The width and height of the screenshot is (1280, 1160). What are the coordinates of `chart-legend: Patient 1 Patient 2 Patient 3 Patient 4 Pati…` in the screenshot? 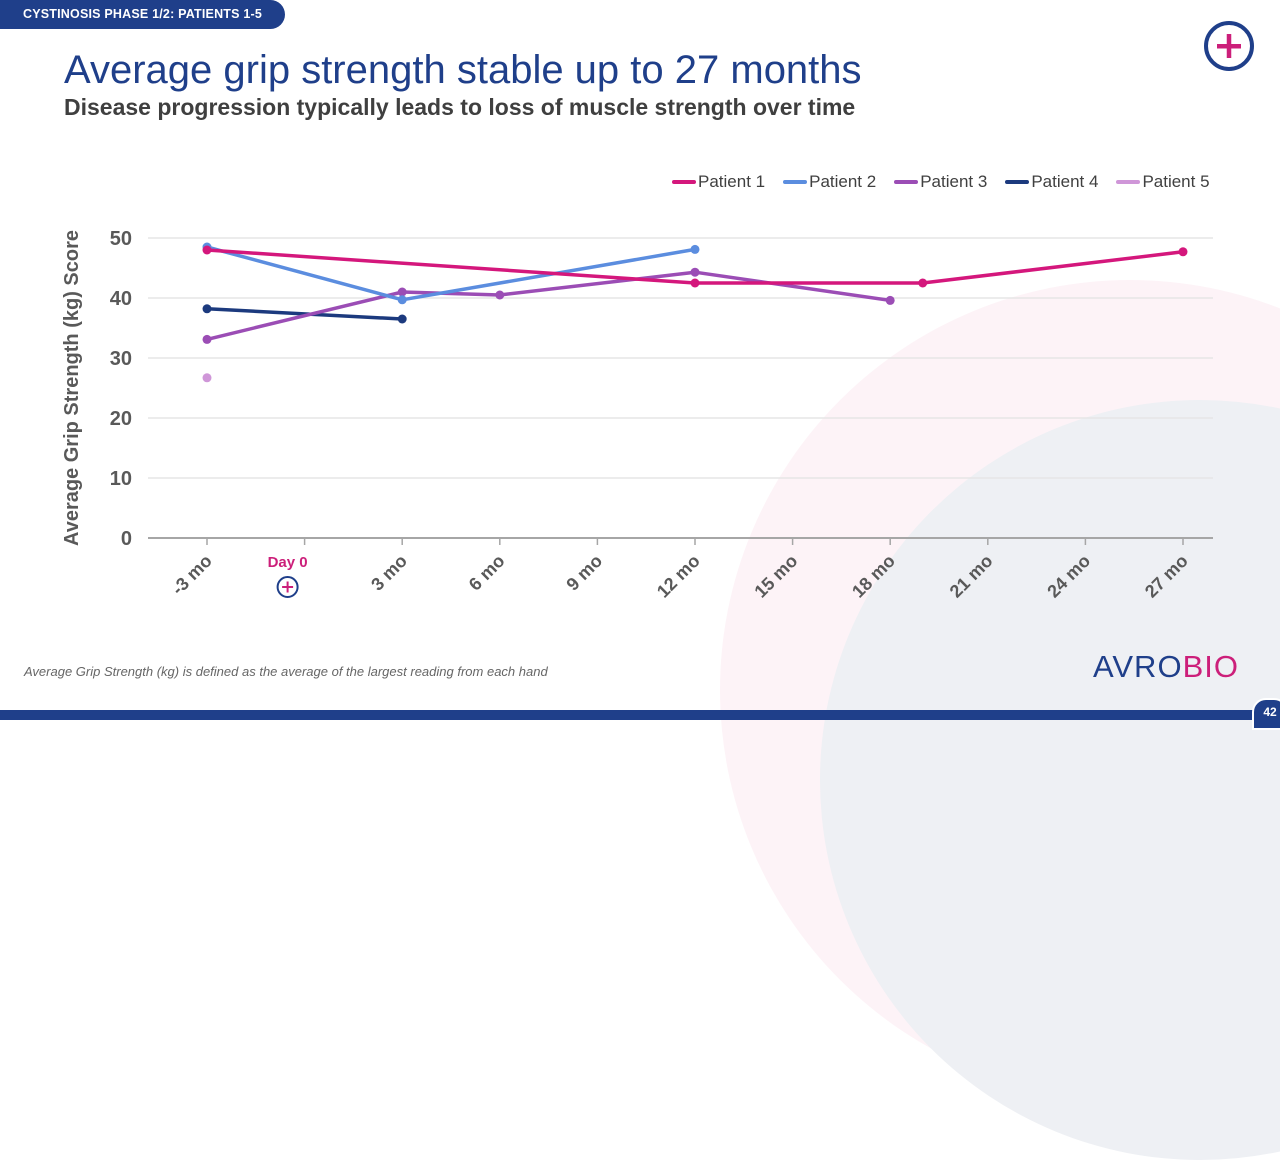 It's located at (941, 182).